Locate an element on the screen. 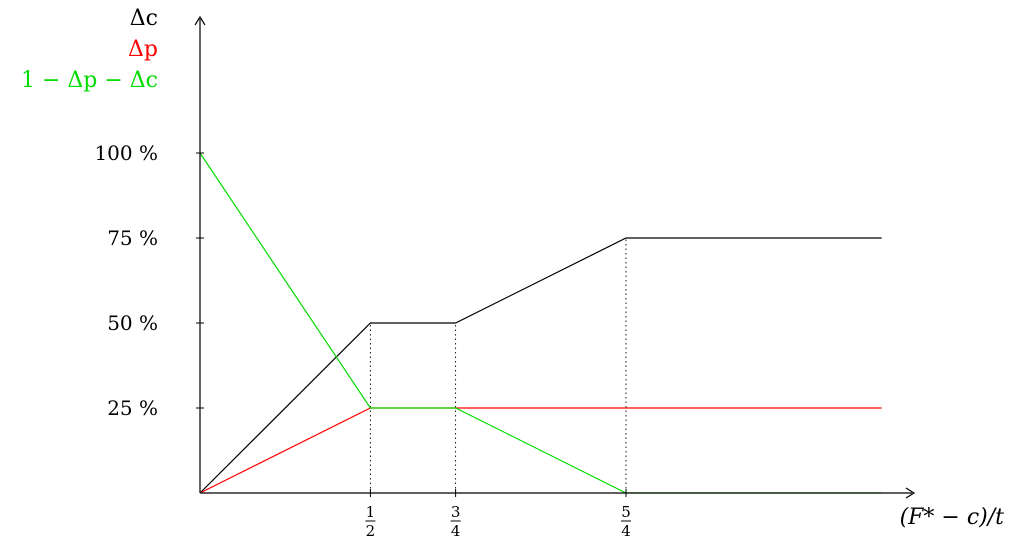 The image size is (1016, 542). legend-1-delta-p-delta-c: 1 − Δp − Δc is located at coordinates (89, 80).